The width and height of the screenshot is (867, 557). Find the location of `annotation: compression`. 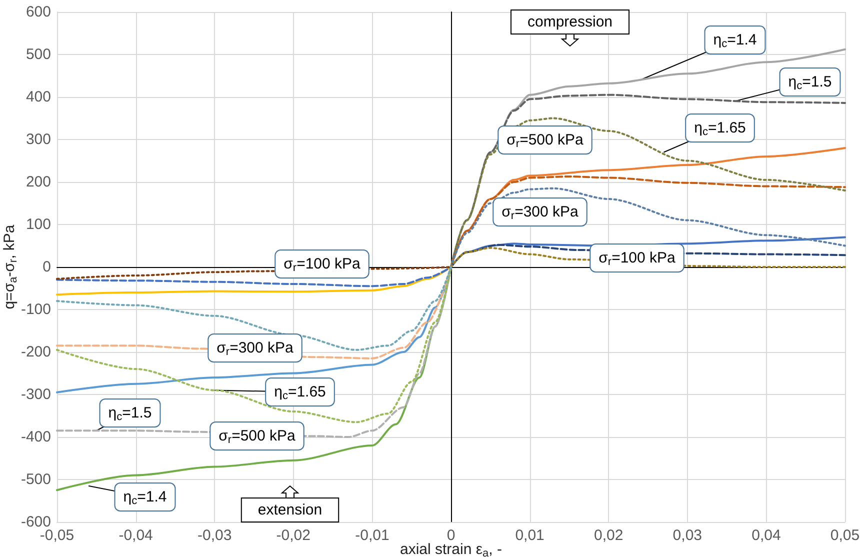

annotation: compression is located at coordinates (570, 22).